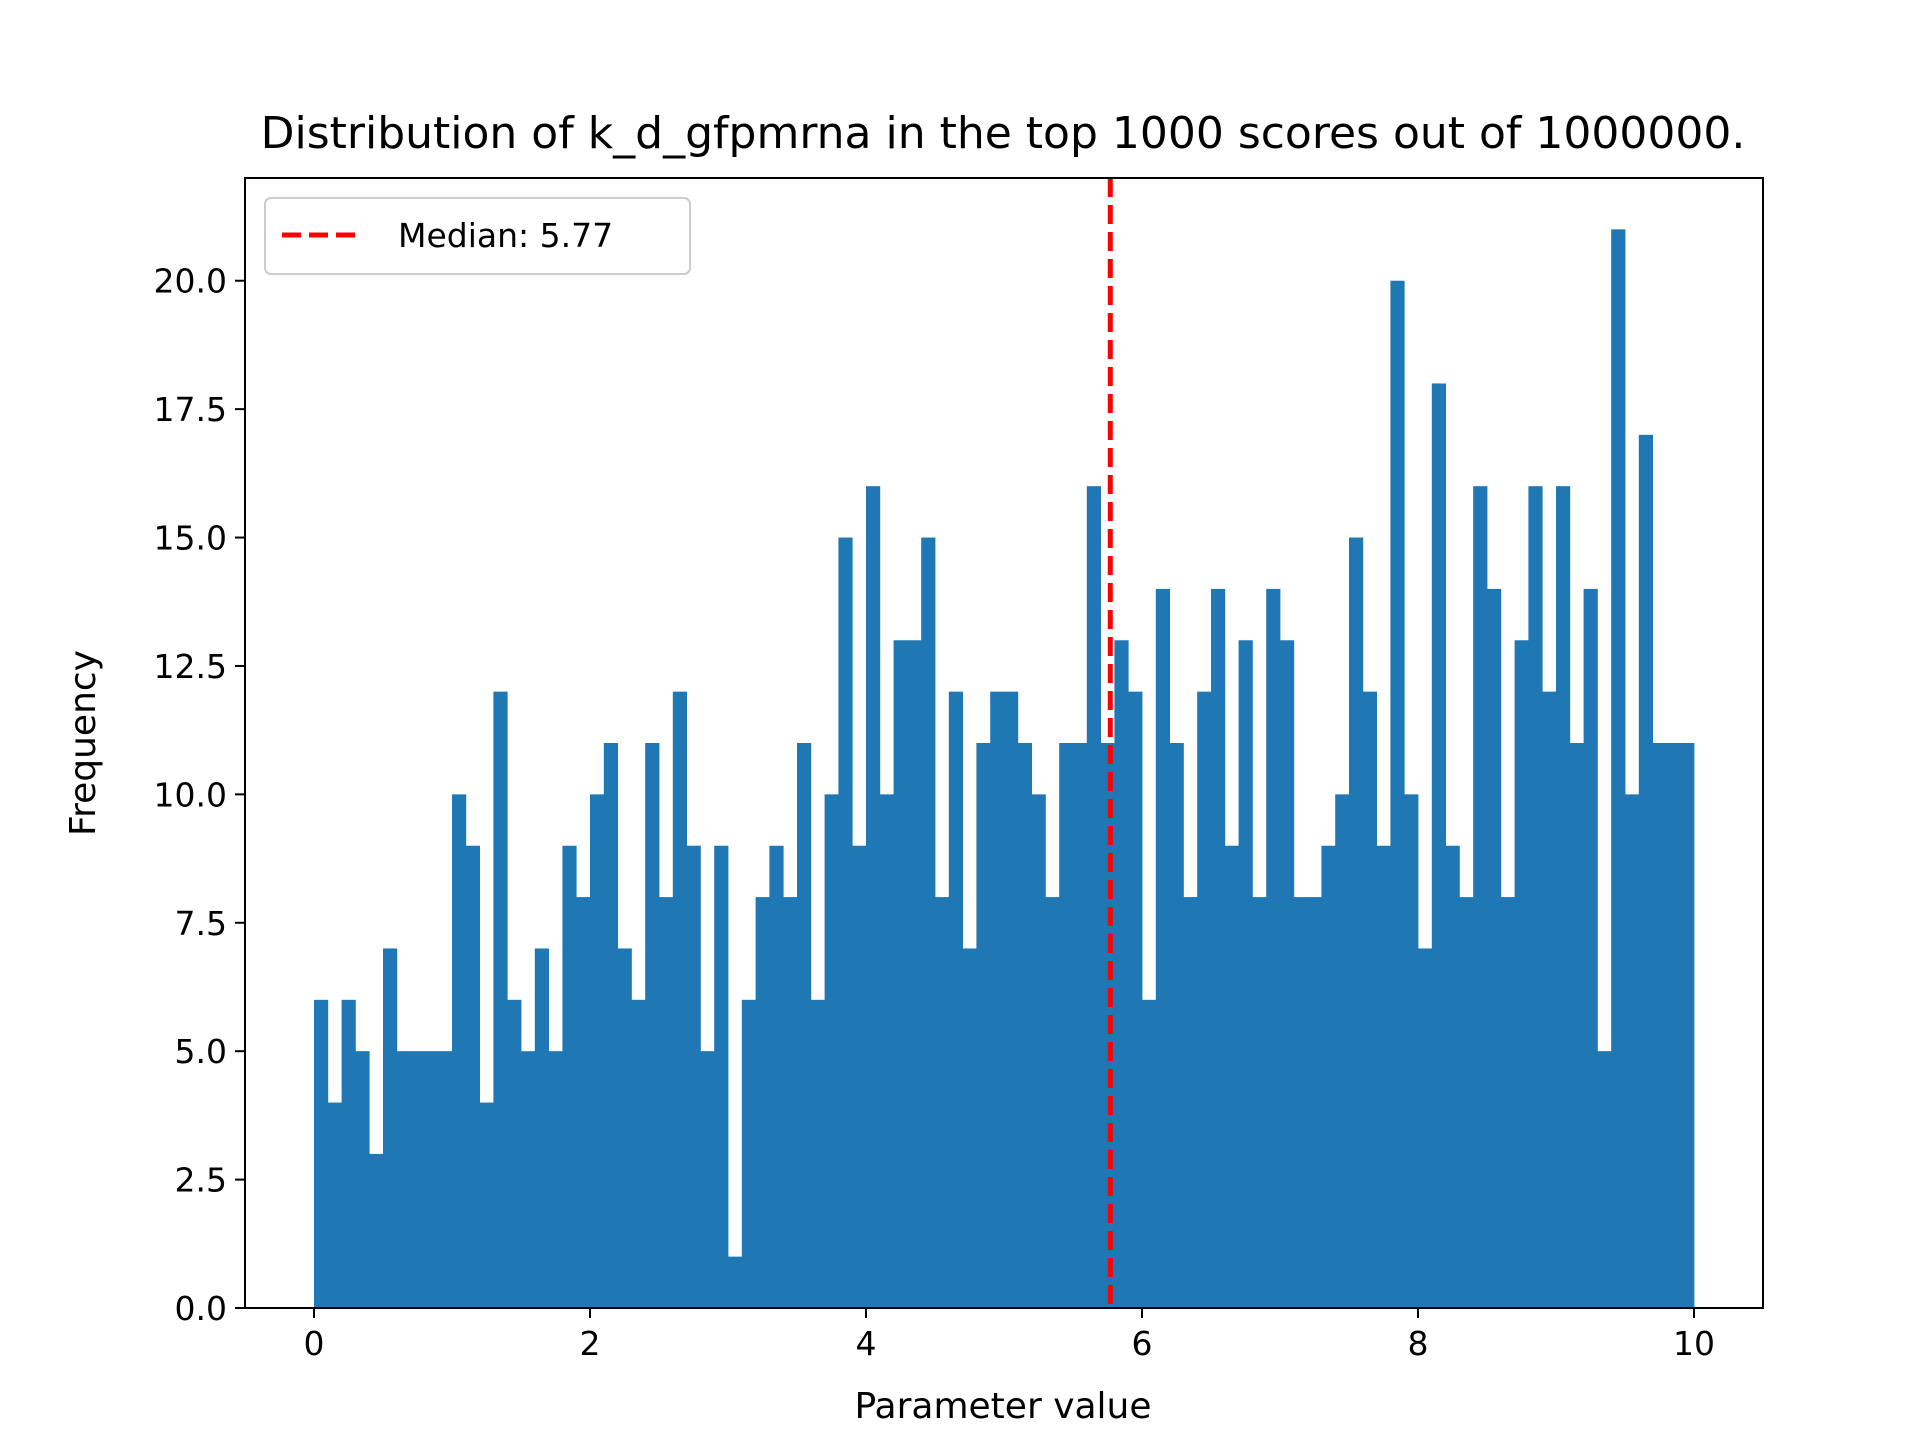  I want to click on legend-box, so click(477, 236).